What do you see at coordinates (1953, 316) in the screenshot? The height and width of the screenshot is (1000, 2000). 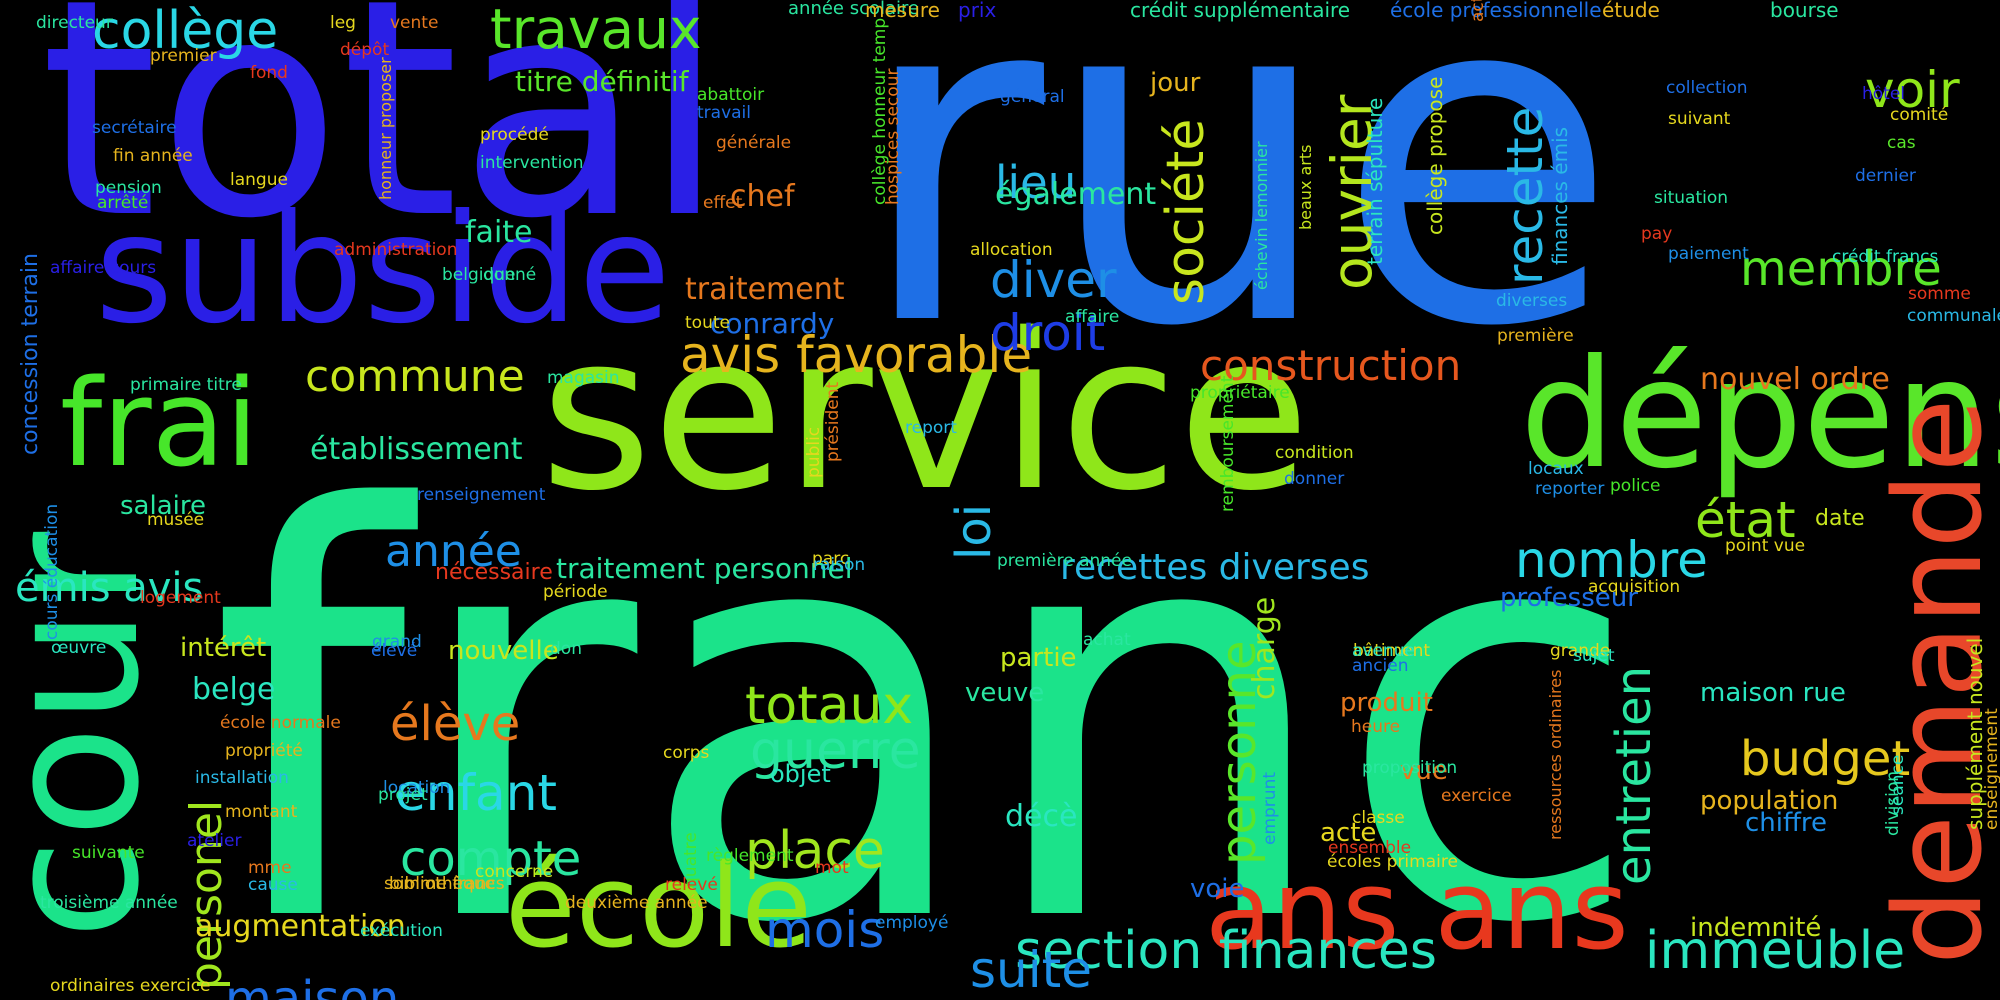 I see `cloud-word: communale` at bounding box center [1953, 316].